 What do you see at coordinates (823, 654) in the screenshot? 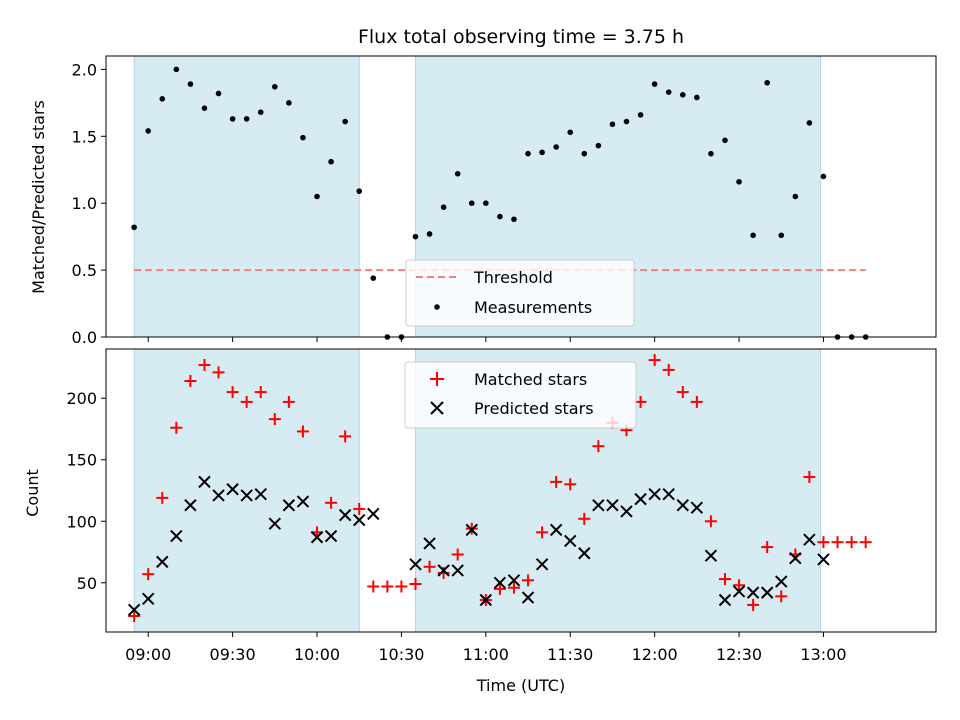
I see `count-x-tick-label: 13:00` at bounding box center [823, 654].